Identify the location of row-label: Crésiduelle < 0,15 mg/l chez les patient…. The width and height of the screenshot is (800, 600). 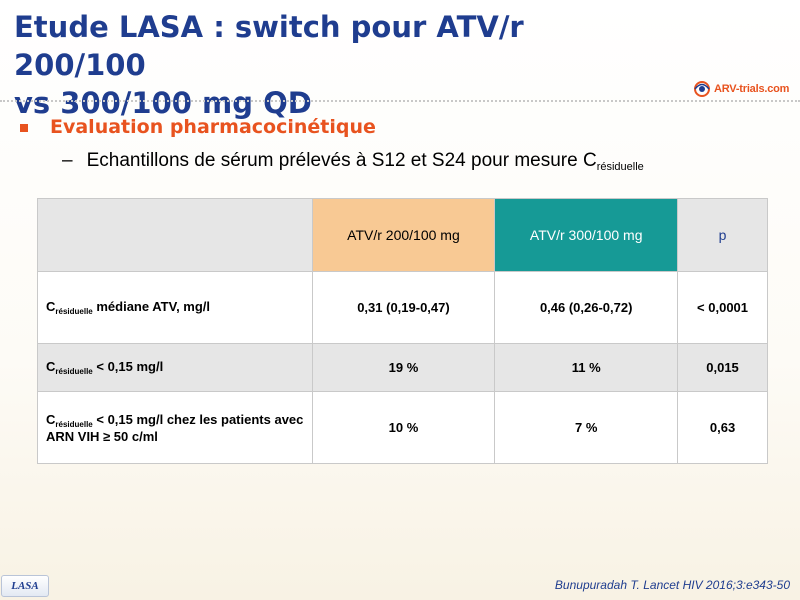
(175, 427).